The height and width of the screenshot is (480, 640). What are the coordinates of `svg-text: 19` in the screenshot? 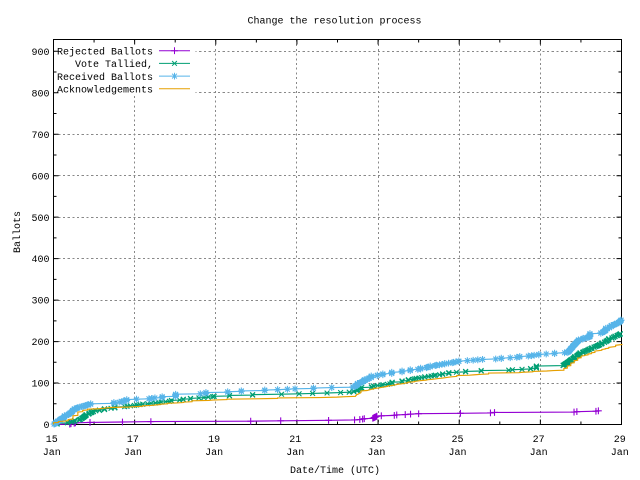 It's located at (214, 440).